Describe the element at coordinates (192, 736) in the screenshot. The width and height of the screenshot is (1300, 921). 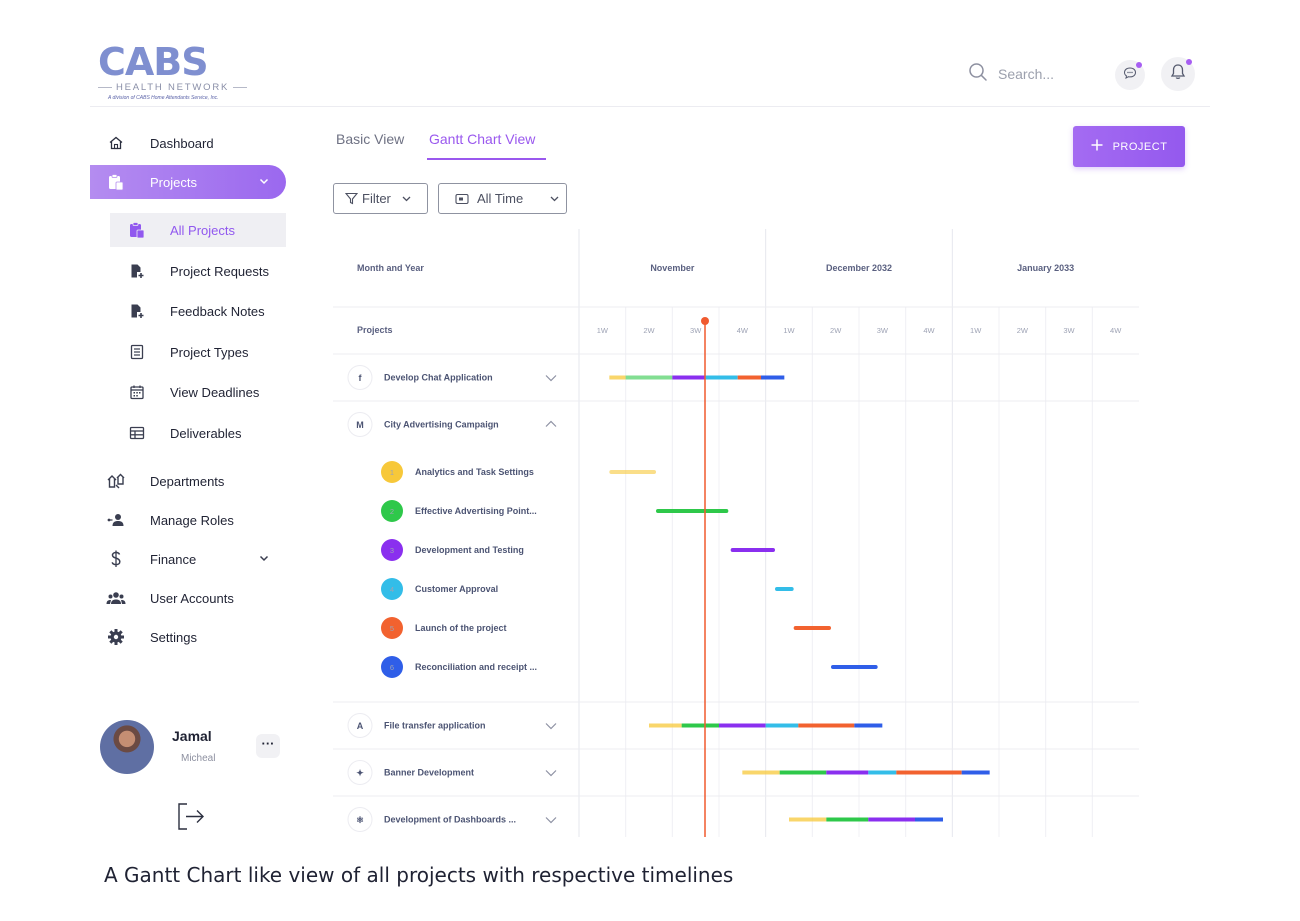
I see `user-name: Jamal` at that location.